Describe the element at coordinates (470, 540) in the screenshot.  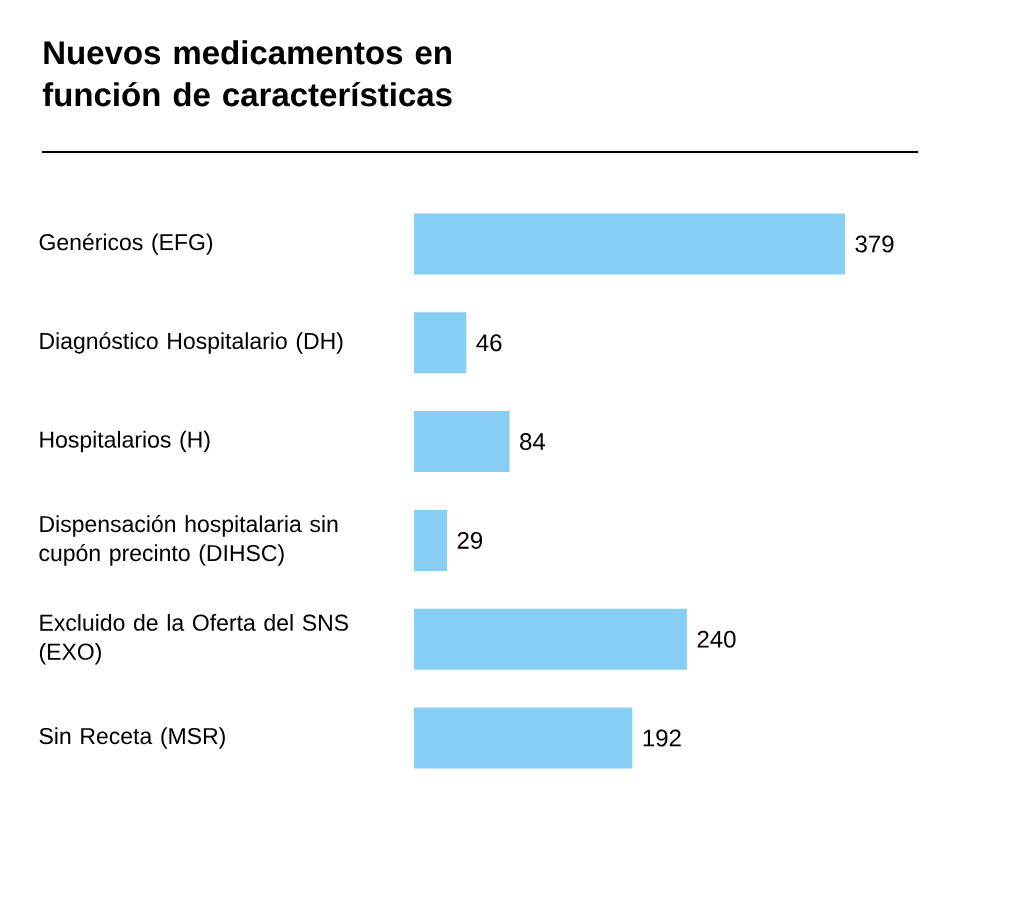
I see `data-label: 29` at that location.